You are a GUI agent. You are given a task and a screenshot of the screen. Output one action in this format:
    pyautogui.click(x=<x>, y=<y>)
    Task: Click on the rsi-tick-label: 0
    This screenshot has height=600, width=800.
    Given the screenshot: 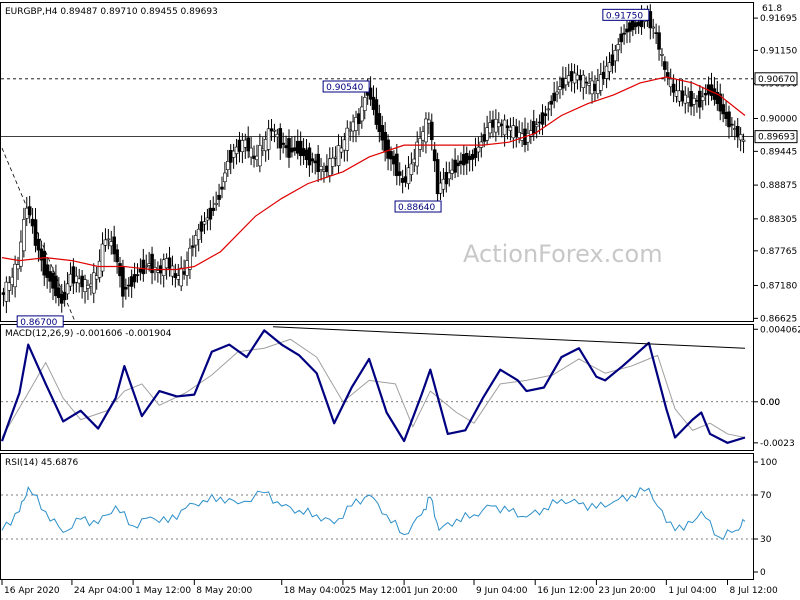 What is the action you would take?
    pyautogui.click(x=763, y=573)
    